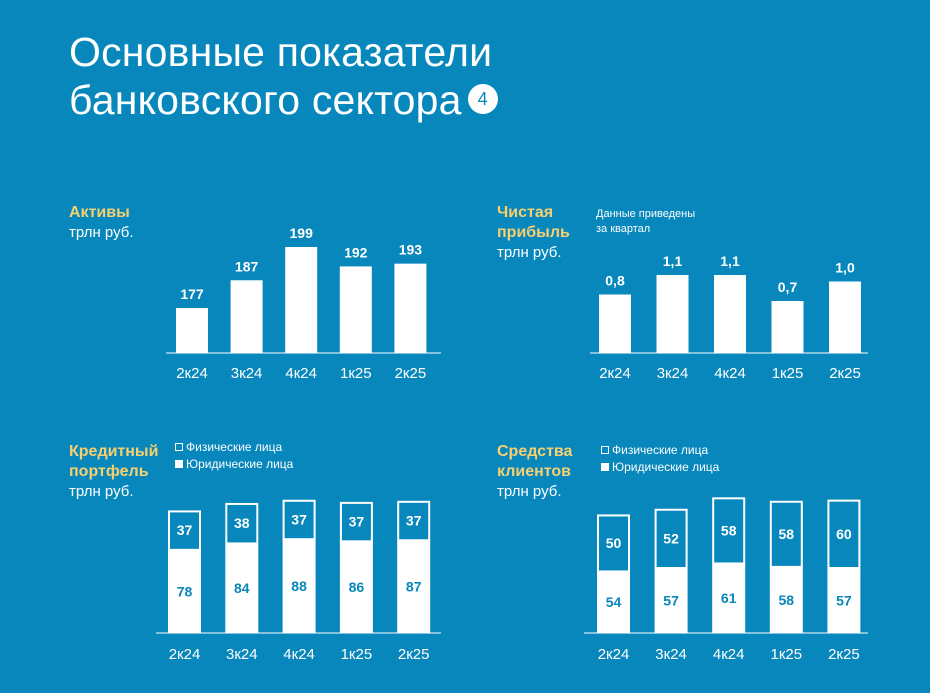 The height and width of the screenshot is (693, 930). I want to click on loans-data-label-legal: 88, so click(299, 586).